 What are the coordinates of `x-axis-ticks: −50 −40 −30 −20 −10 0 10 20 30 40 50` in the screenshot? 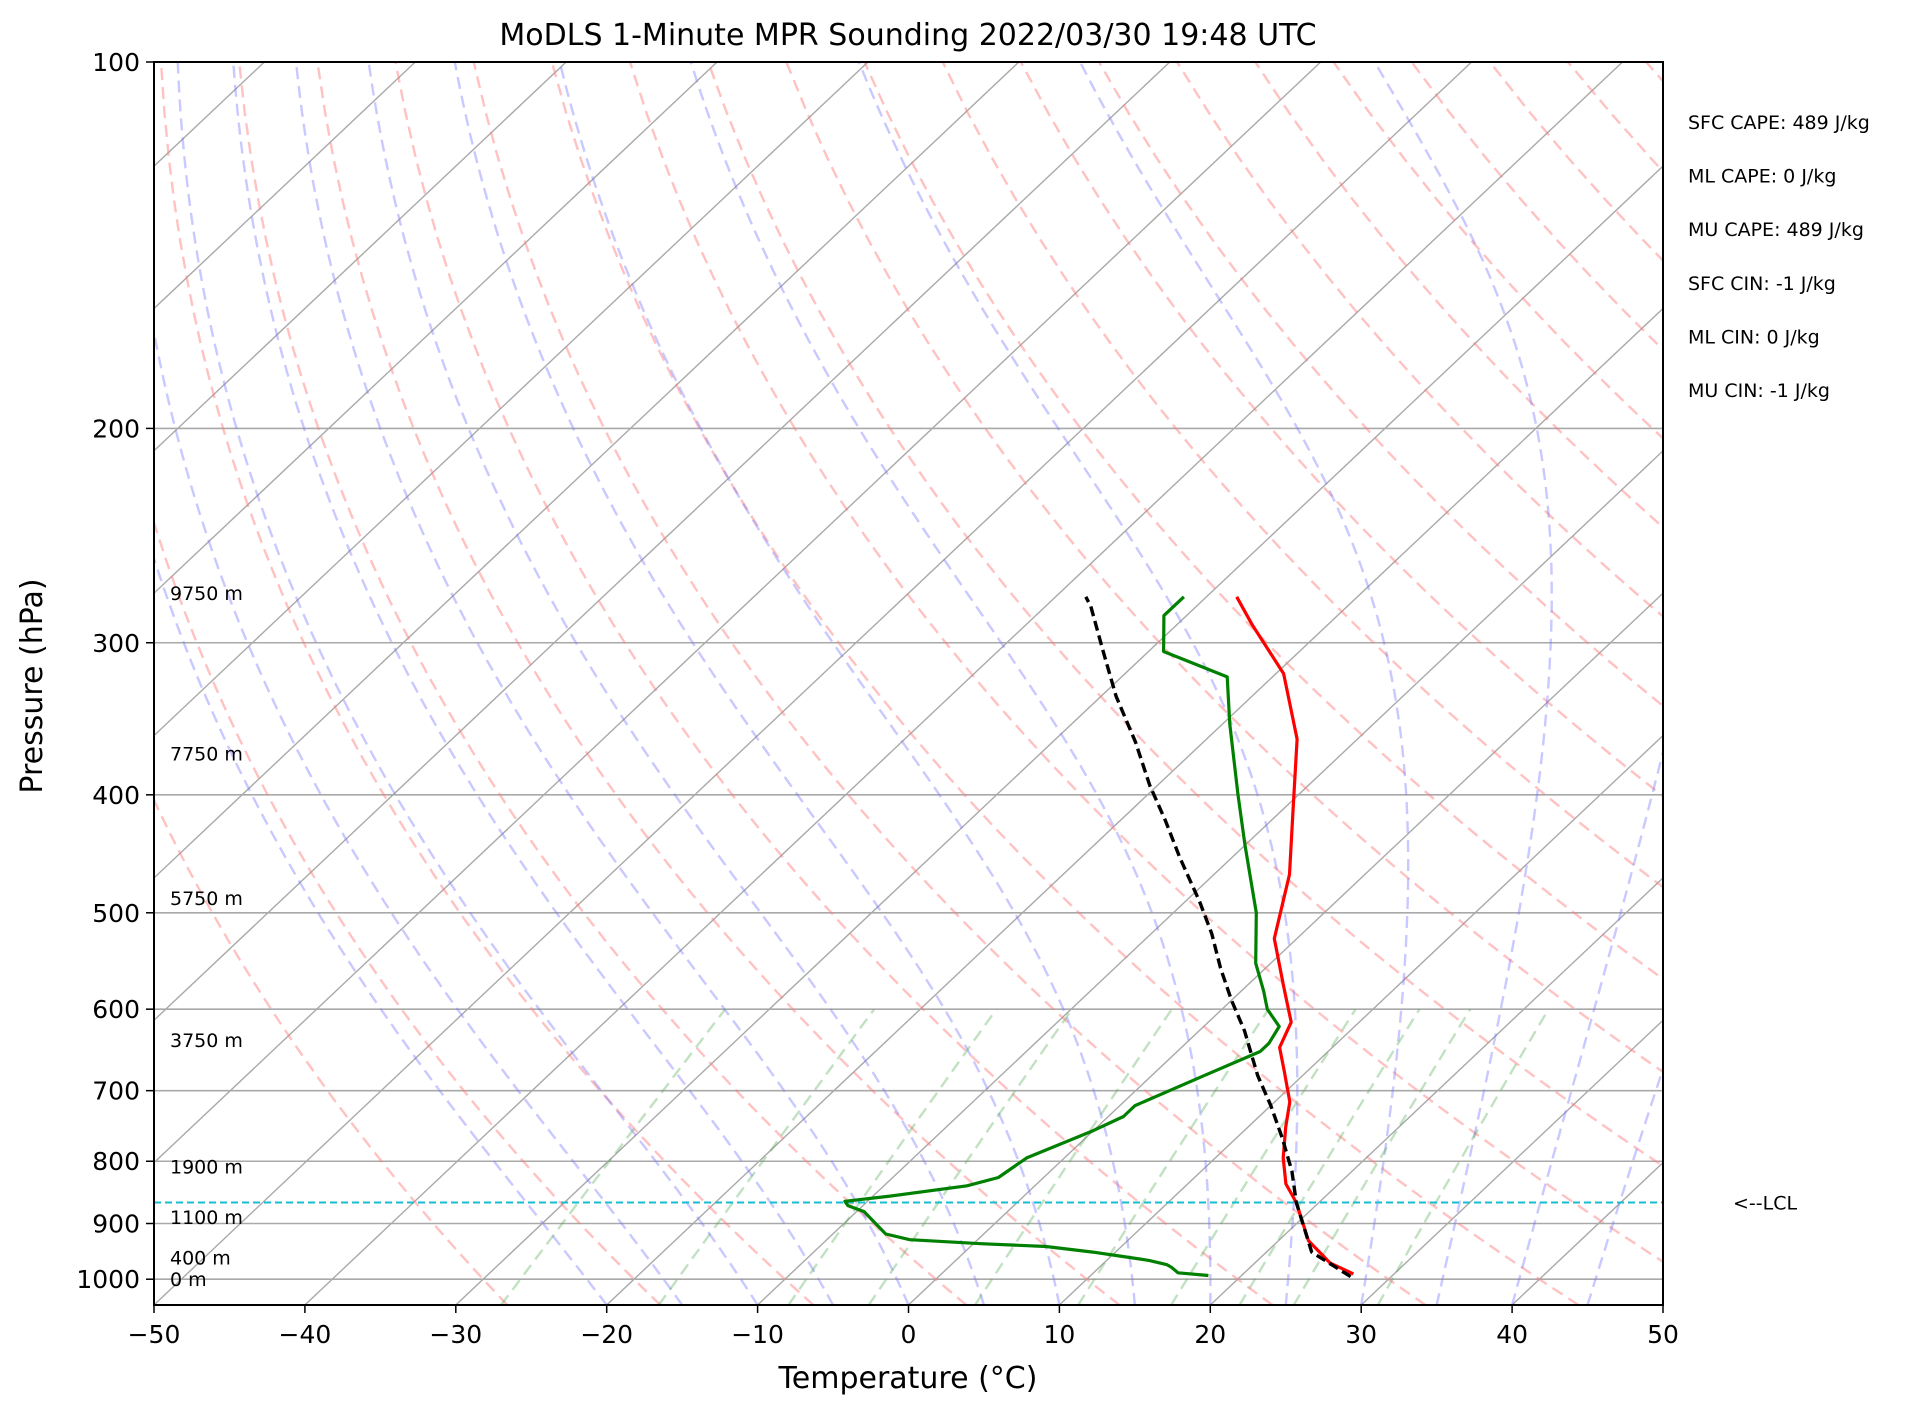 It's located at (903, 1327).